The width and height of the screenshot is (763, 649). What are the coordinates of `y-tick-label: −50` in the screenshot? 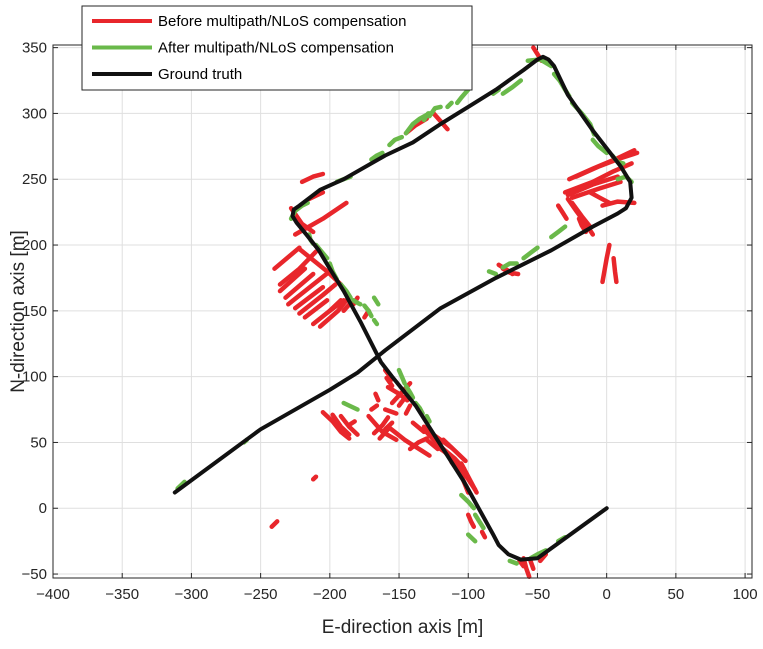 It's located at (34, 574).